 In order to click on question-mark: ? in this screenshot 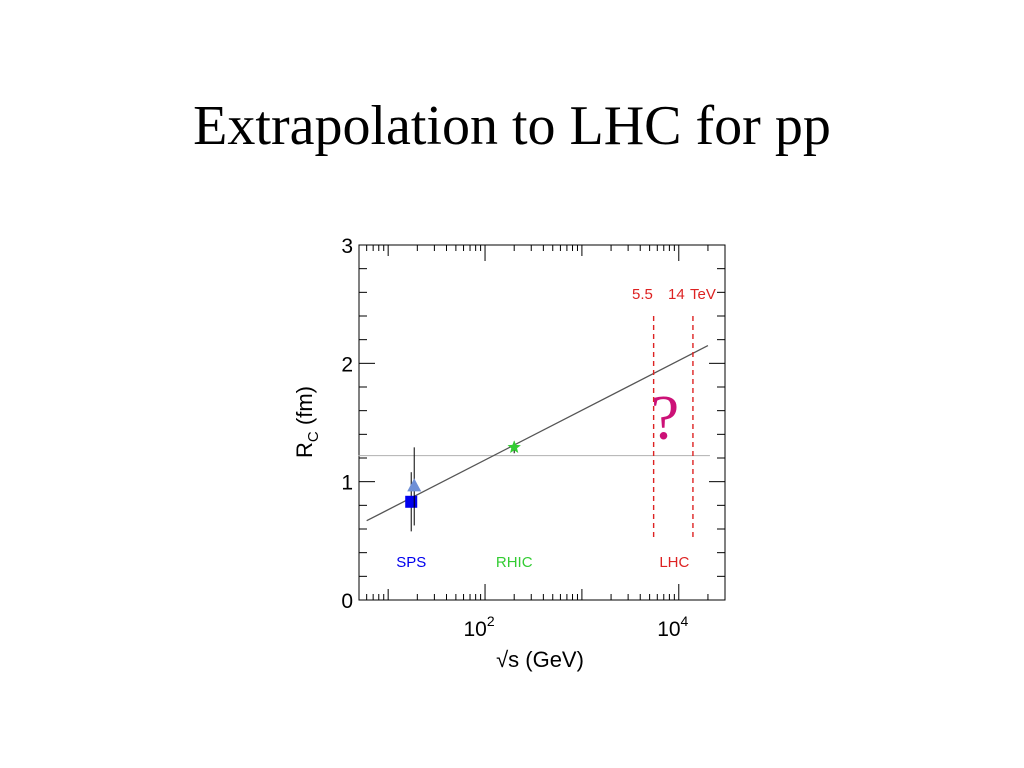, I will do `click(665, 417)`.